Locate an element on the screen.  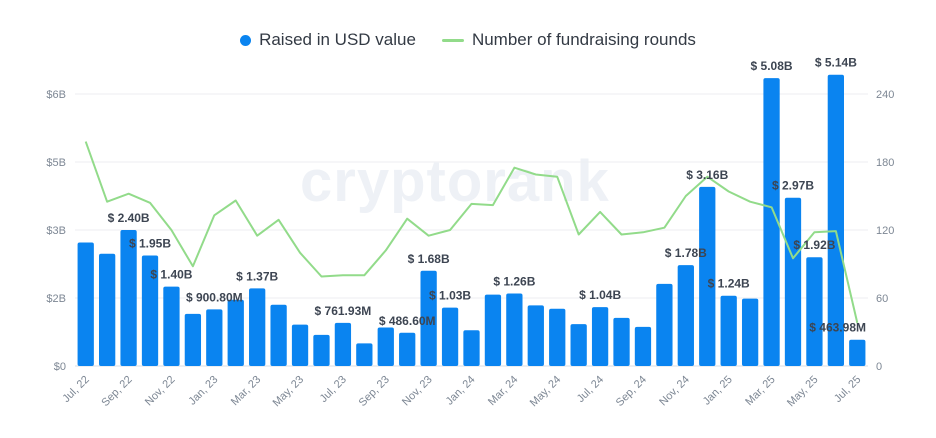
x-tick-label: Mar, 25 is located at coordinates (760, 391).